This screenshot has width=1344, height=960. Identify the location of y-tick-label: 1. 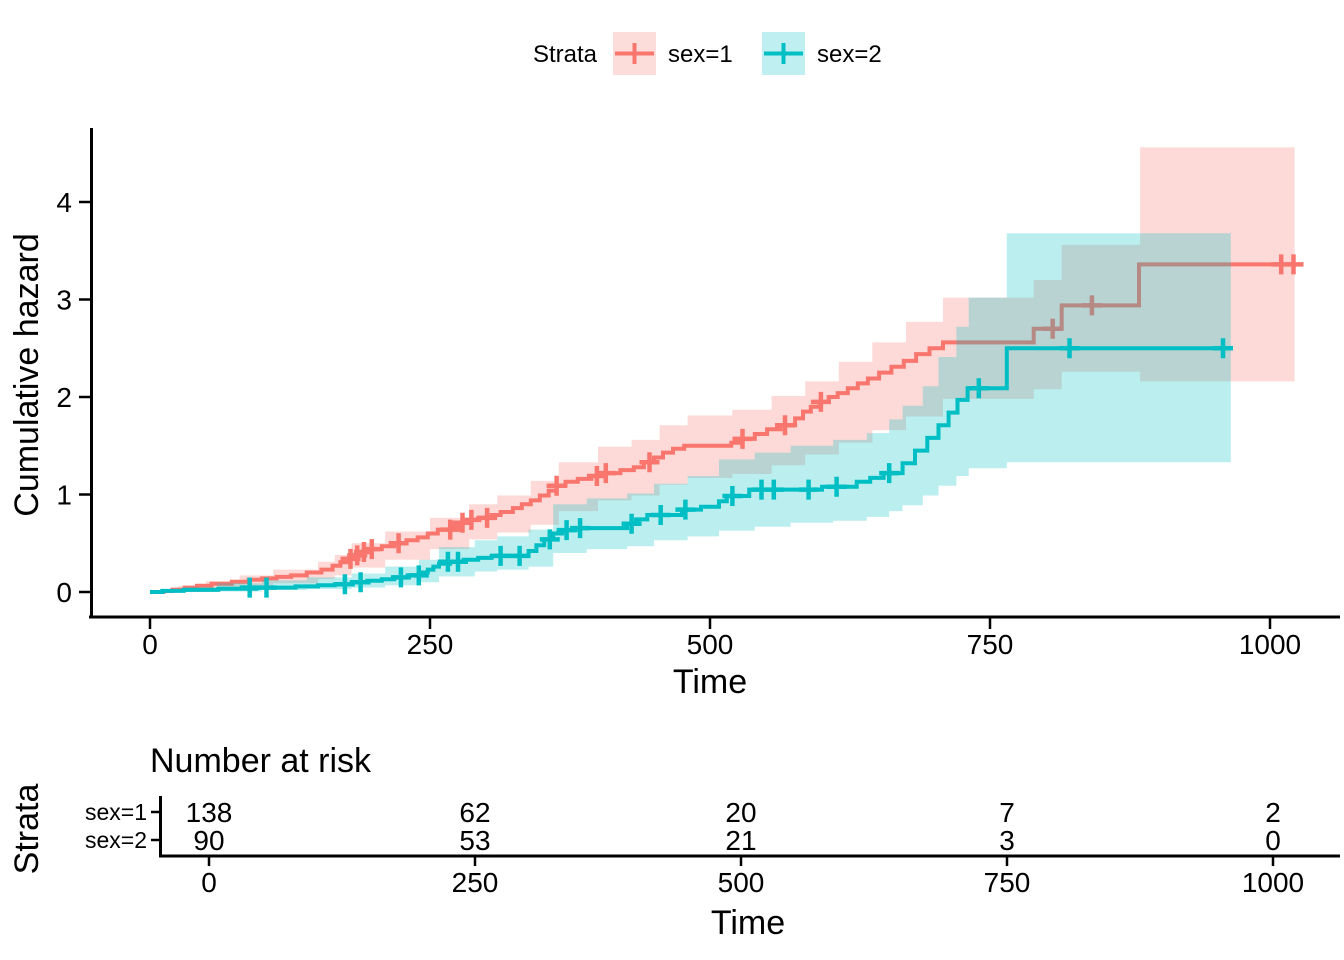
(64, 495).